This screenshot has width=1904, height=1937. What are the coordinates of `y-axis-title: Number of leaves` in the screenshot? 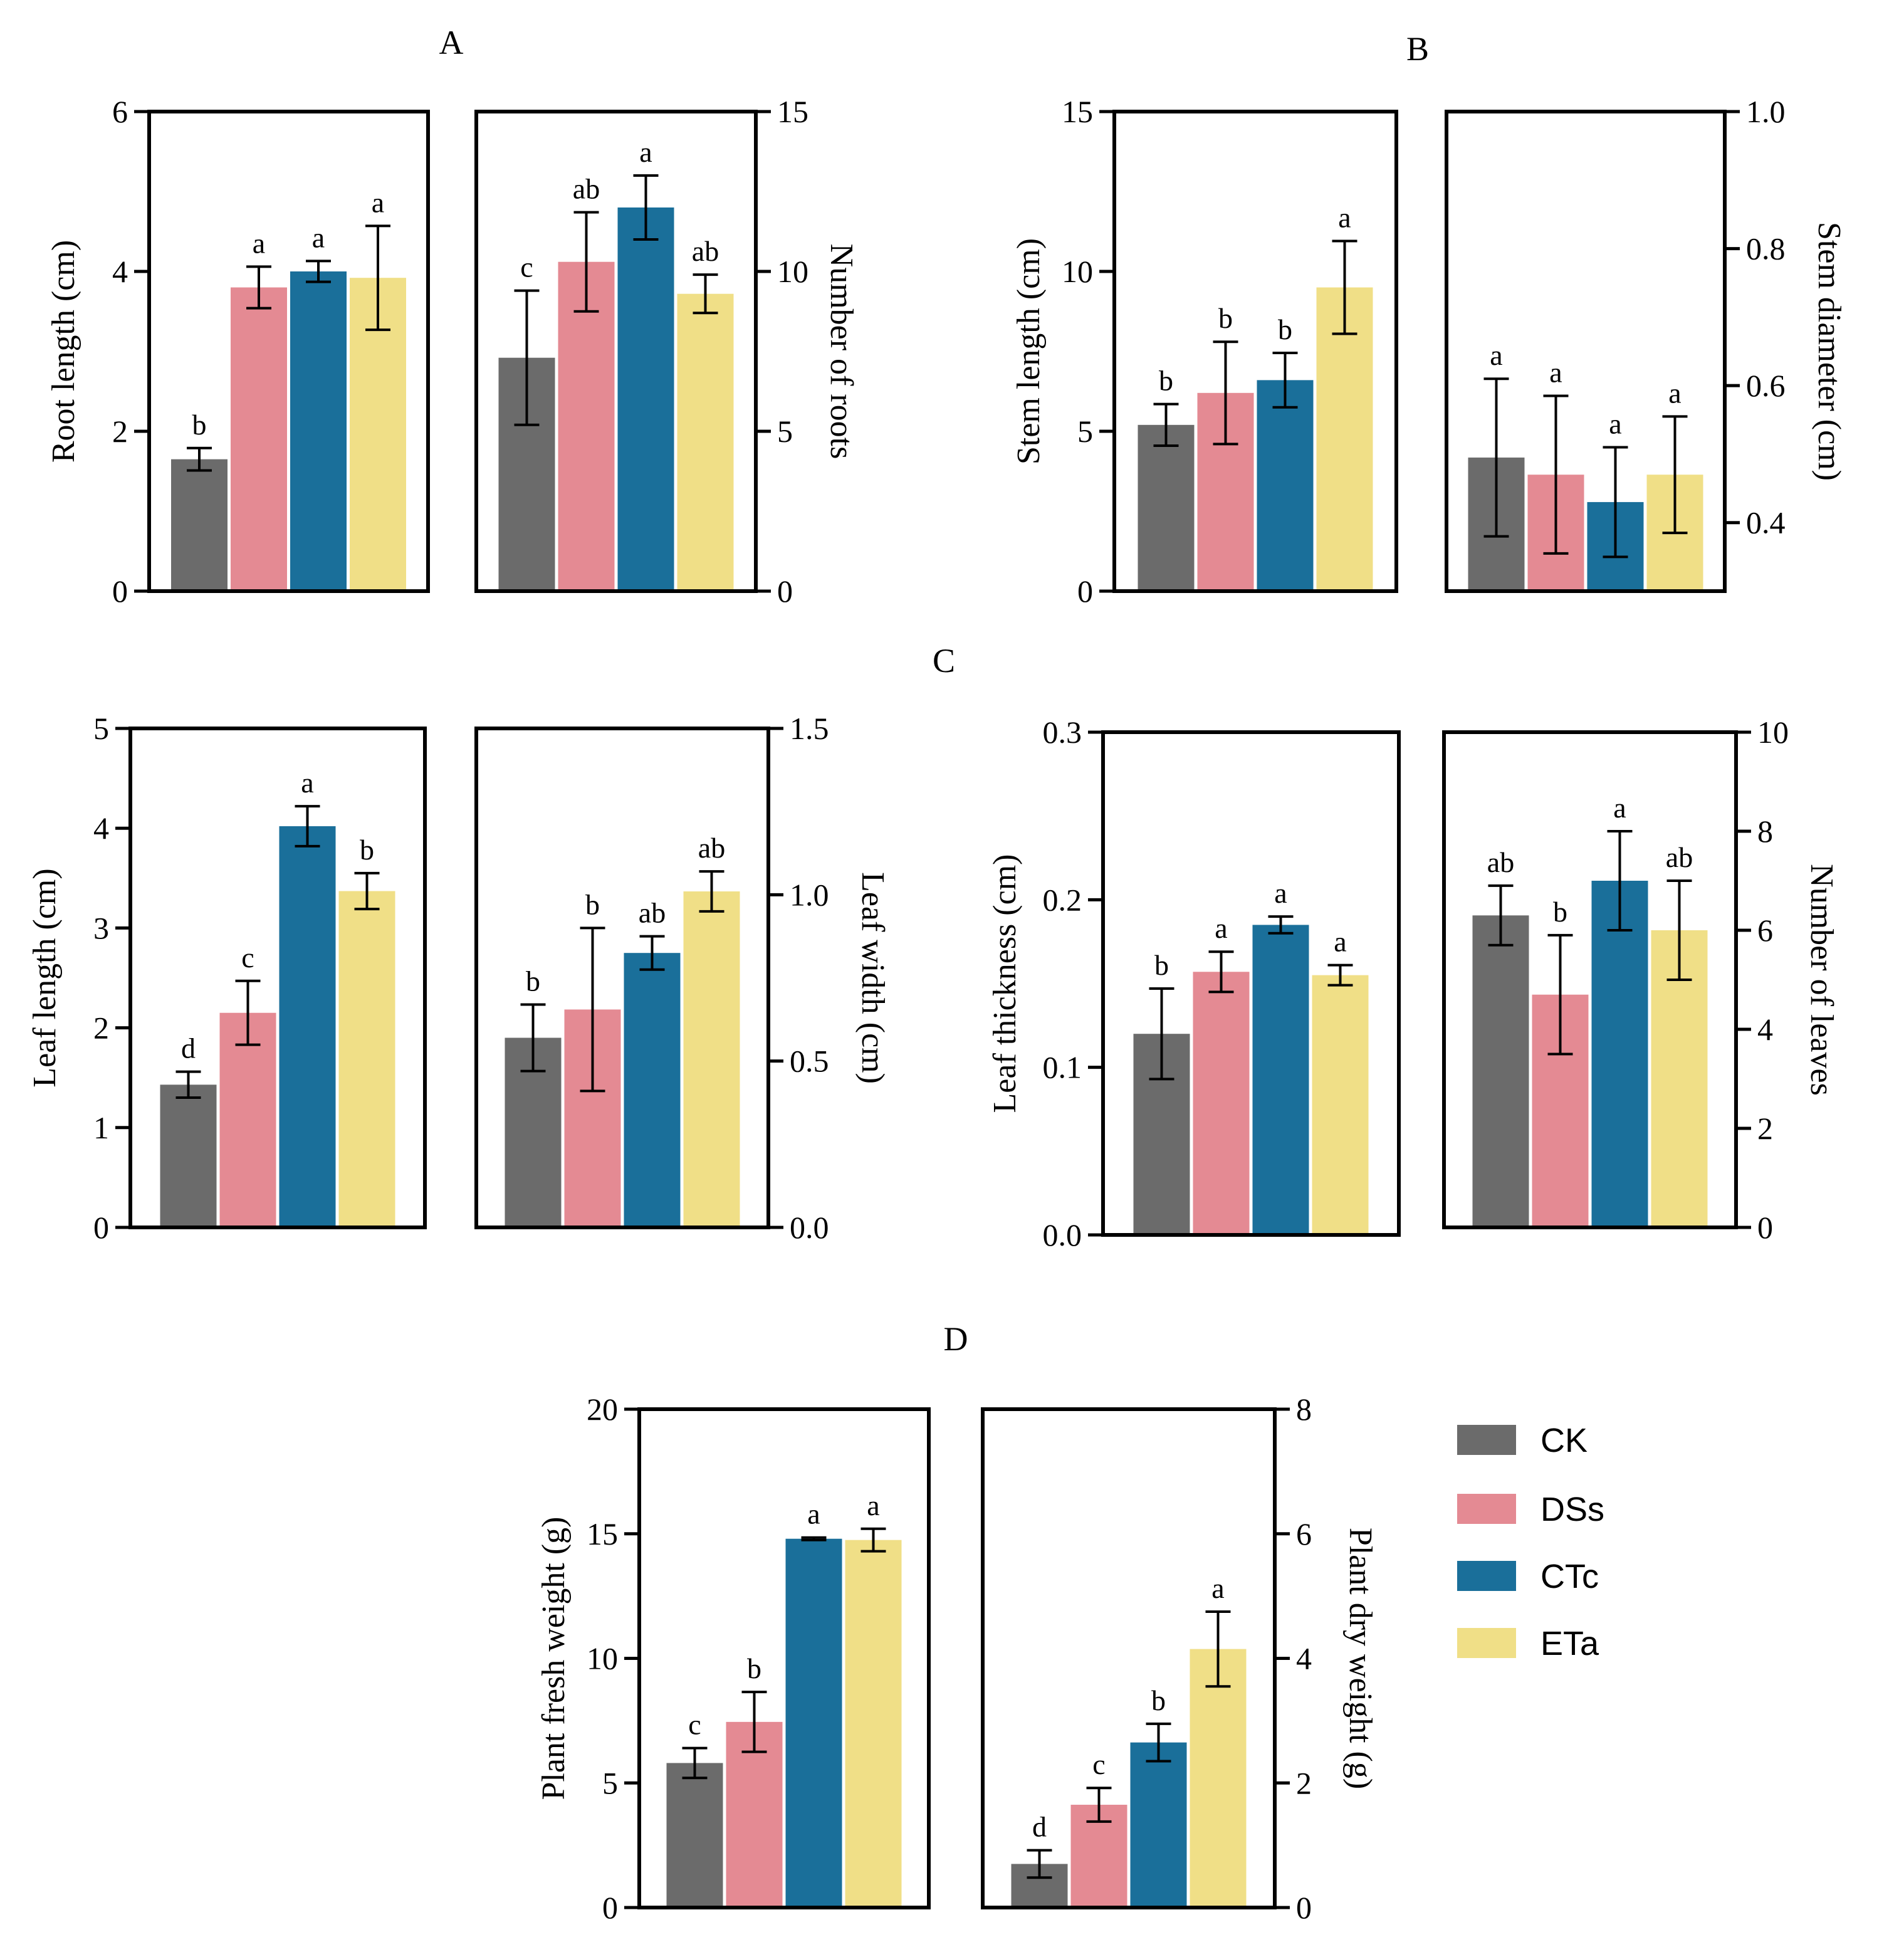 It's located at (1821, 980).